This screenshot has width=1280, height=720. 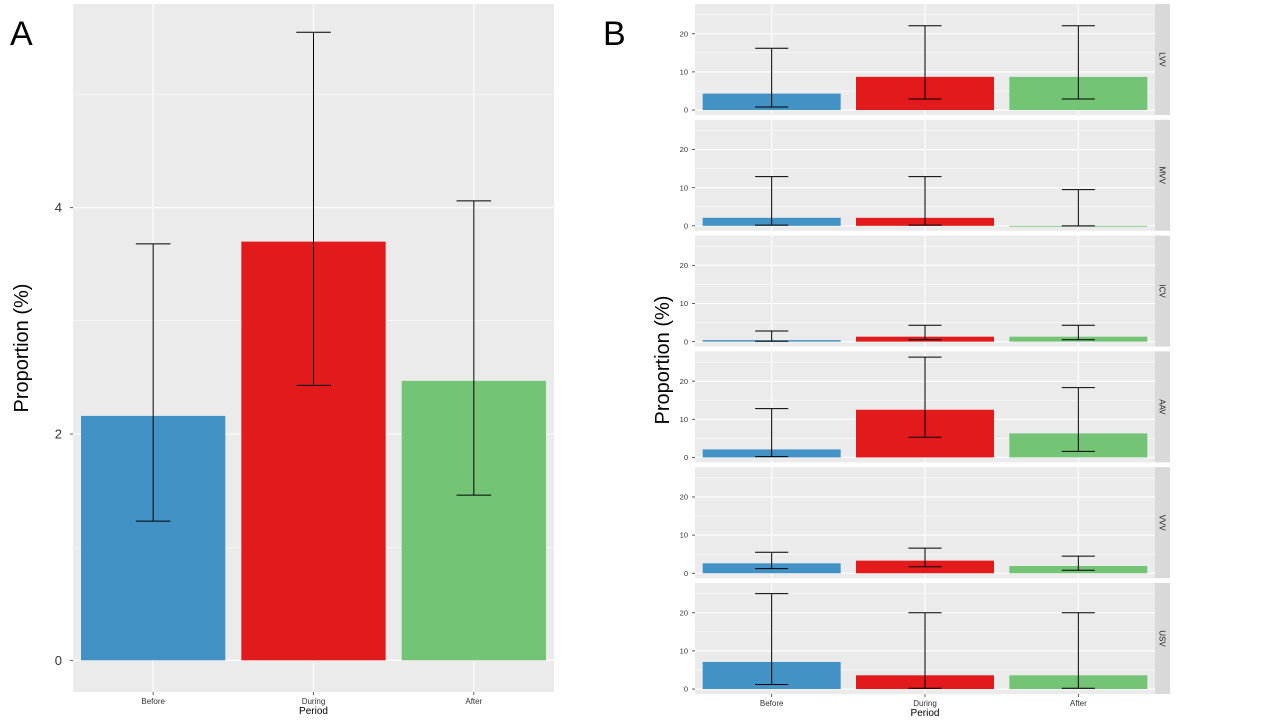 I want to click on facet-strip-label: LVV, so click(x=1162, y=59).